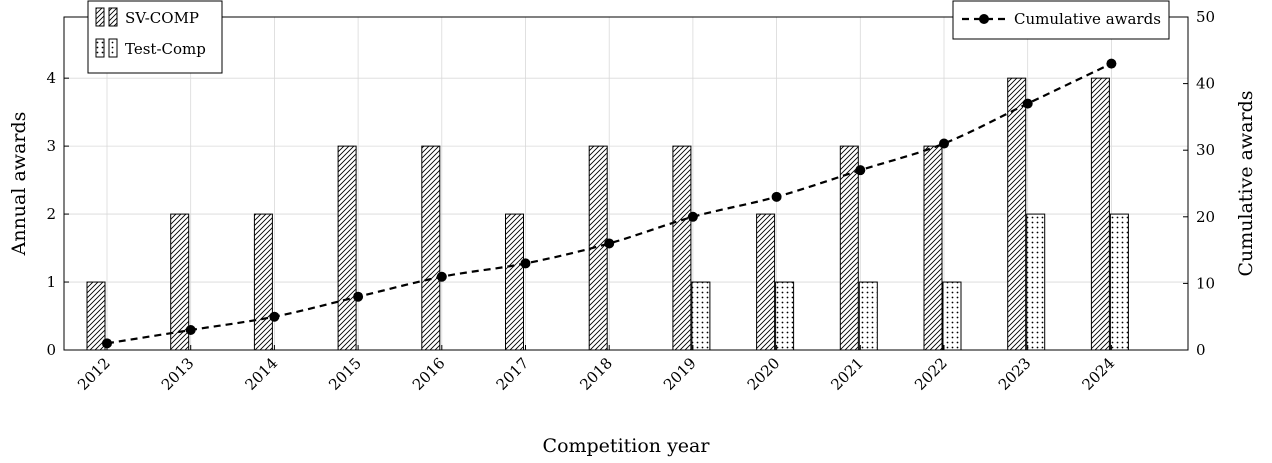  What do you see at coordinates (1205, 283) in the screenshot?
I see `y2-tick-label: 10` at bounding box center [1205, 283].